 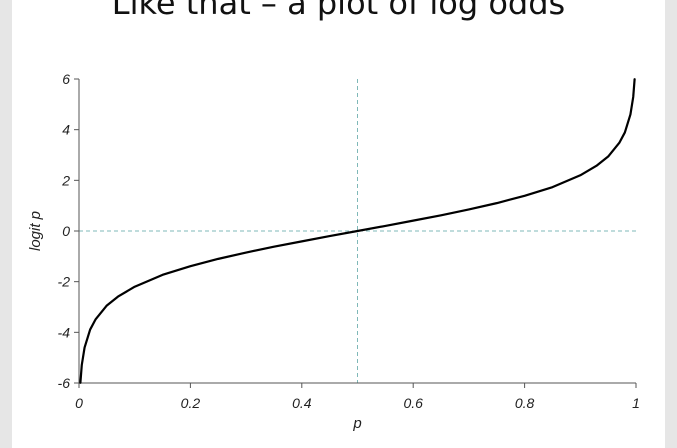 What do you see at coordinates (65, 180) in the screenshot?
I see `y-tick-label: 2` at bounding box center [65, 180].